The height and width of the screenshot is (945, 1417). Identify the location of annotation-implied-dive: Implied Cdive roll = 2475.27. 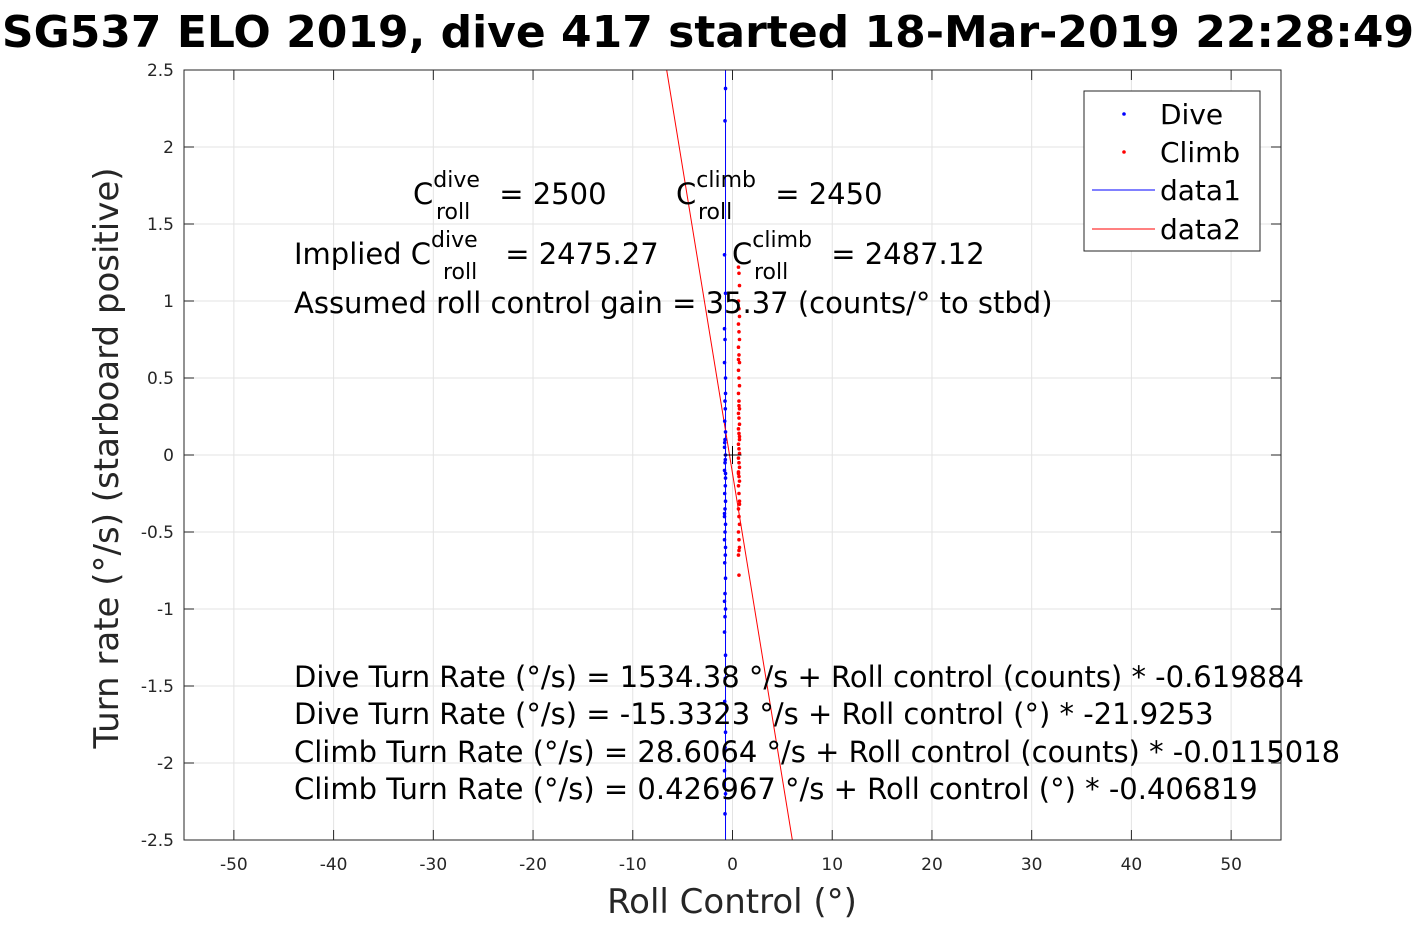
(476, 256).